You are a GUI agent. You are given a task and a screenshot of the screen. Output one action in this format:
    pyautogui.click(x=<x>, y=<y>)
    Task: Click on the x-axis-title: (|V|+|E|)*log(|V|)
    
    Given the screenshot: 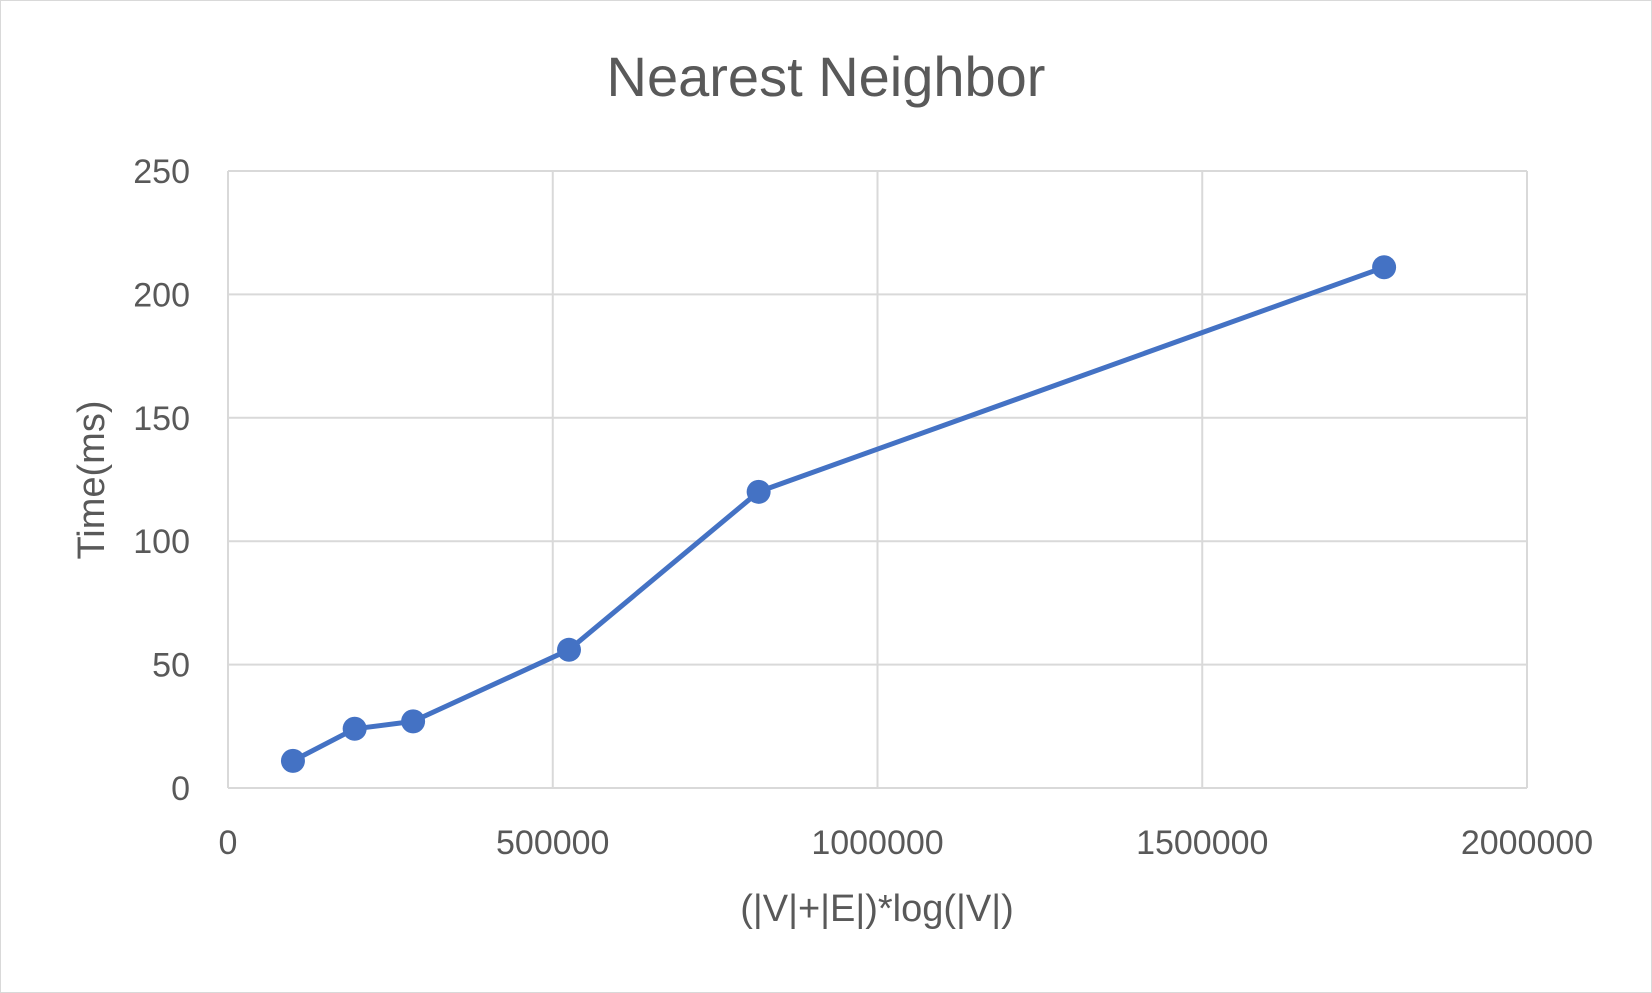 What is the action you would take?
    pyautogui.click(x=877, y=909)
    